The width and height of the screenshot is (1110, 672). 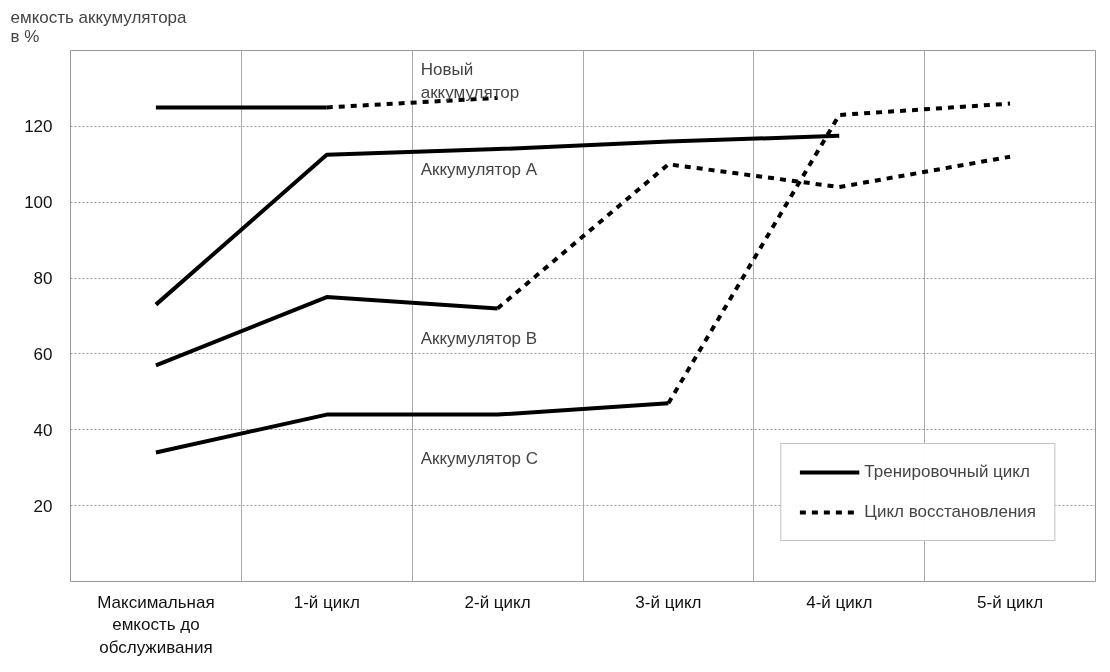 I want to click on x-tick-label: 5-й цикл, so click(x=1010, y=602).